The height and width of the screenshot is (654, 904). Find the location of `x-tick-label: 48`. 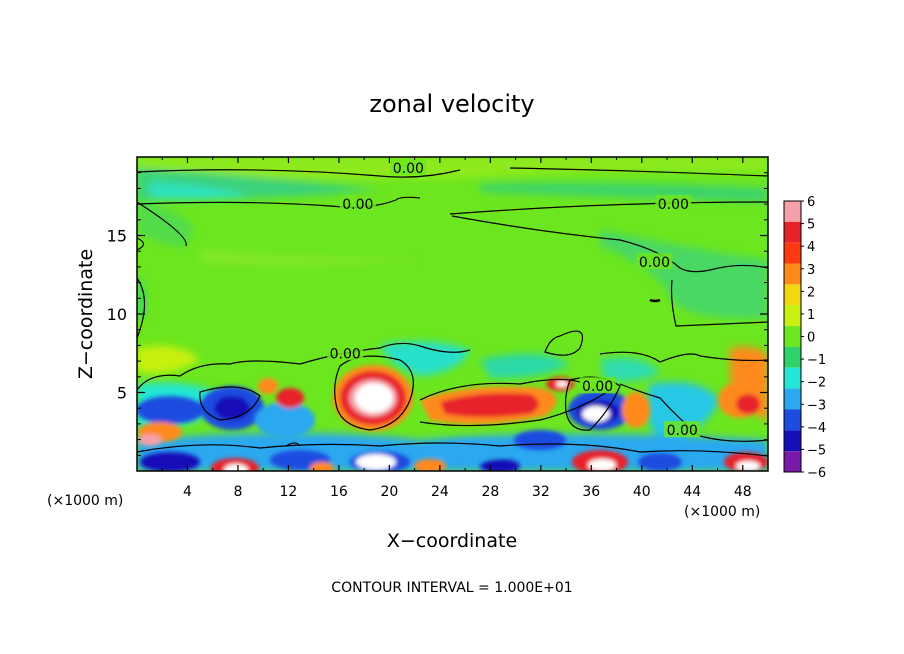

x-tick-label: 48 is located at coordinates (743, 492).